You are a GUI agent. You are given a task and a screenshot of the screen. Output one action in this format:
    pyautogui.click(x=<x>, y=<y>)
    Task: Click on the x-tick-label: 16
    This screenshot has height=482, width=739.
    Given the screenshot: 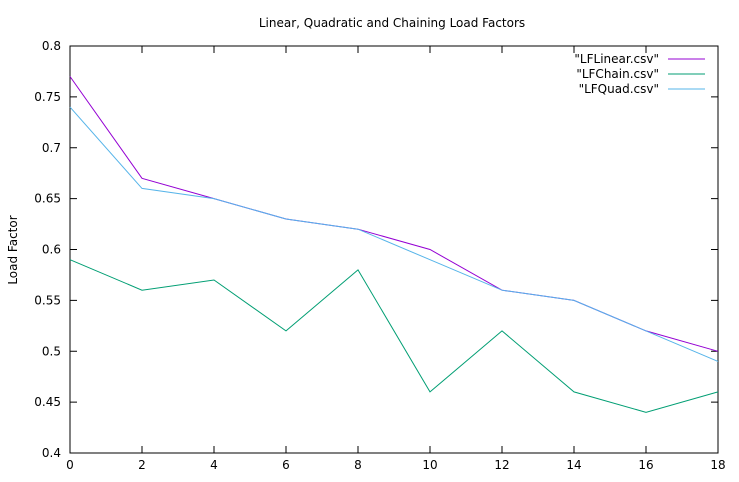 What is the action you would take?
    pyautogui.click(x=645, y=465)
    